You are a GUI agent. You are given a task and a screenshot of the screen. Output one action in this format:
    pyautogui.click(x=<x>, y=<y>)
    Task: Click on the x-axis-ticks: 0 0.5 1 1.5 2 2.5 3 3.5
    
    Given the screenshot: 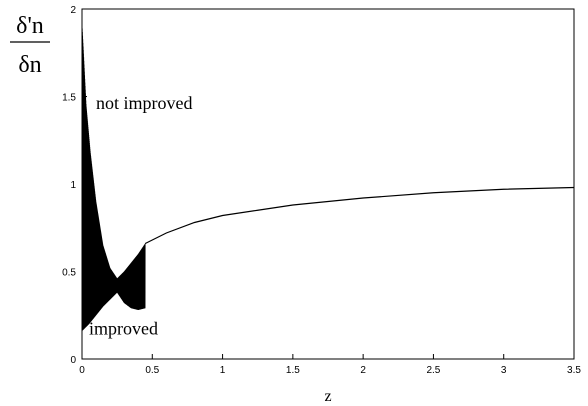 What is the action you would take?
    pyautogui.click(x=330, y=365)
    